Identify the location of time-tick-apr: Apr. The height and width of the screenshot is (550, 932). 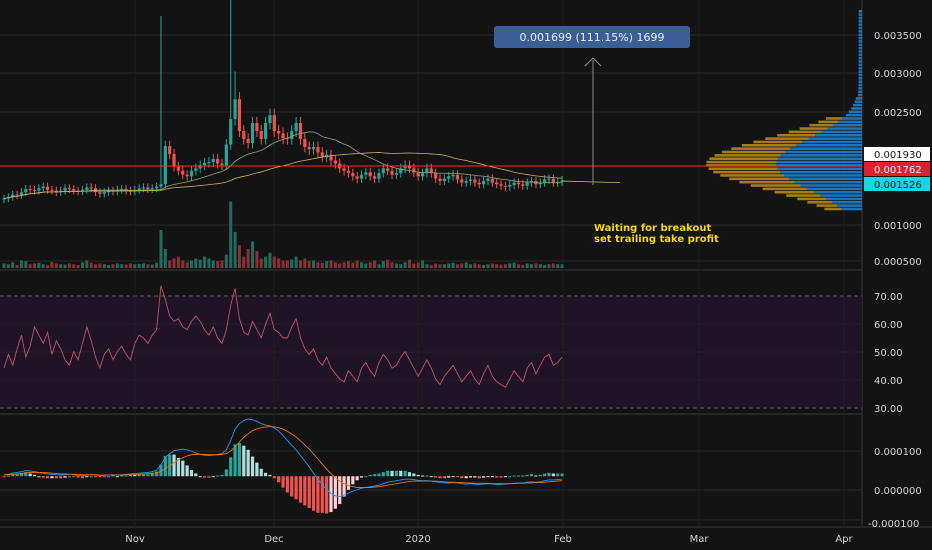
(844, 539).